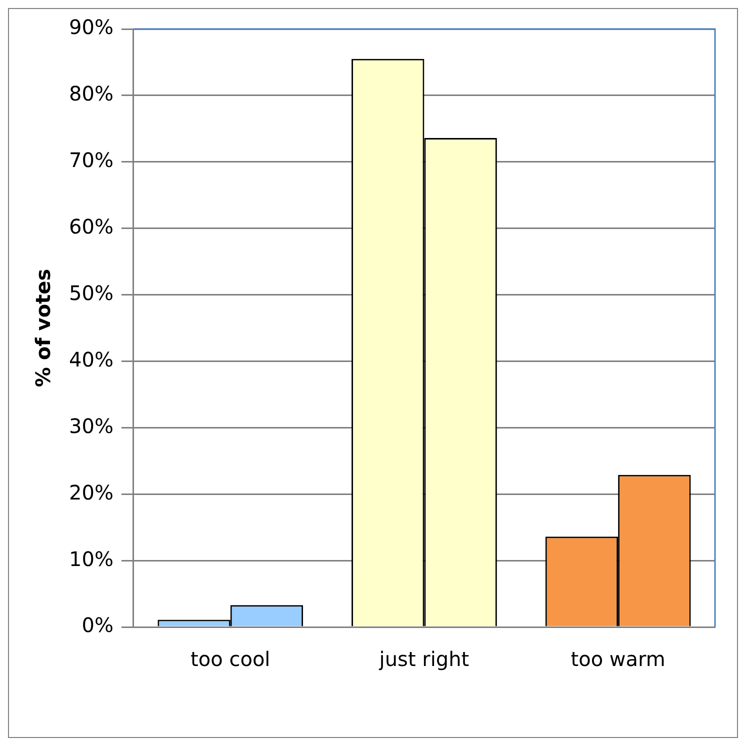 This screenshot has width=748, height=749. Describe the element at coordinates (618, 659) in the screenshot. I see `x-tick-label: too warm` at that location.